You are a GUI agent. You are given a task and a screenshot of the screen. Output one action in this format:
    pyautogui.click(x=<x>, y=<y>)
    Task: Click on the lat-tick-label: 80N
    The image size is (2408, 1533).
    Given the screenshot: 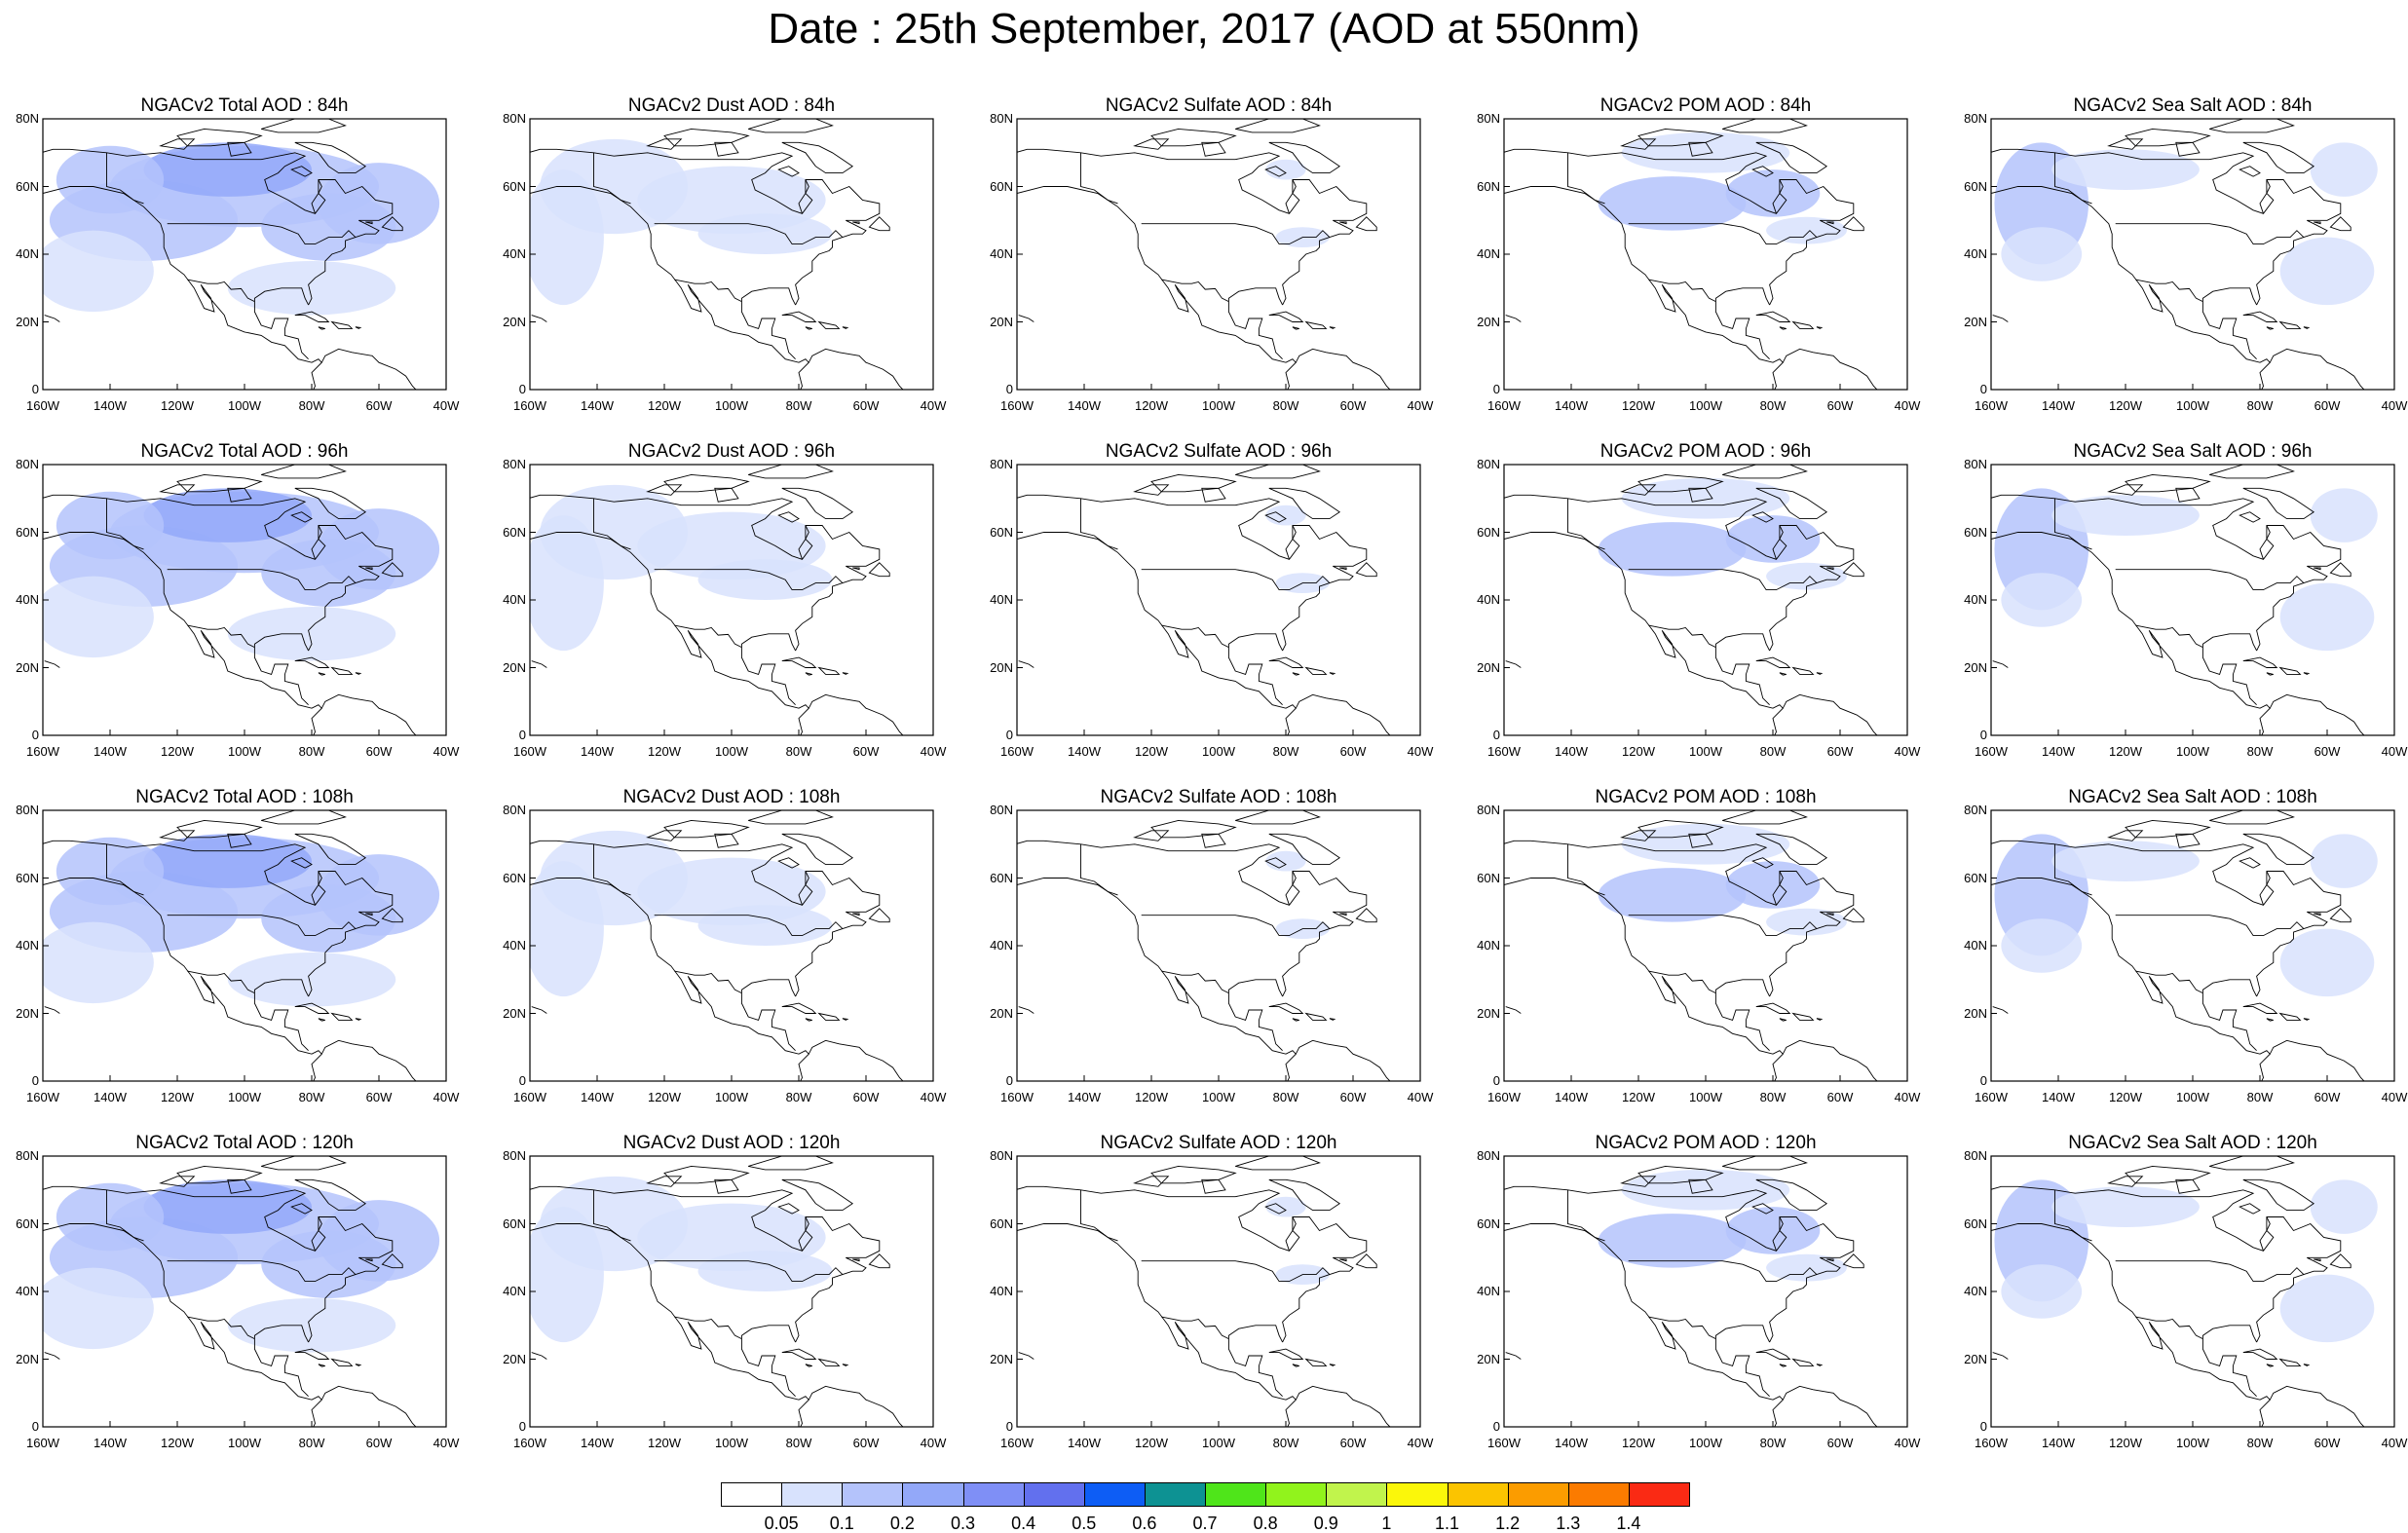 What is the action you would take?
    pyautogui.click(x=27, y=810)
    